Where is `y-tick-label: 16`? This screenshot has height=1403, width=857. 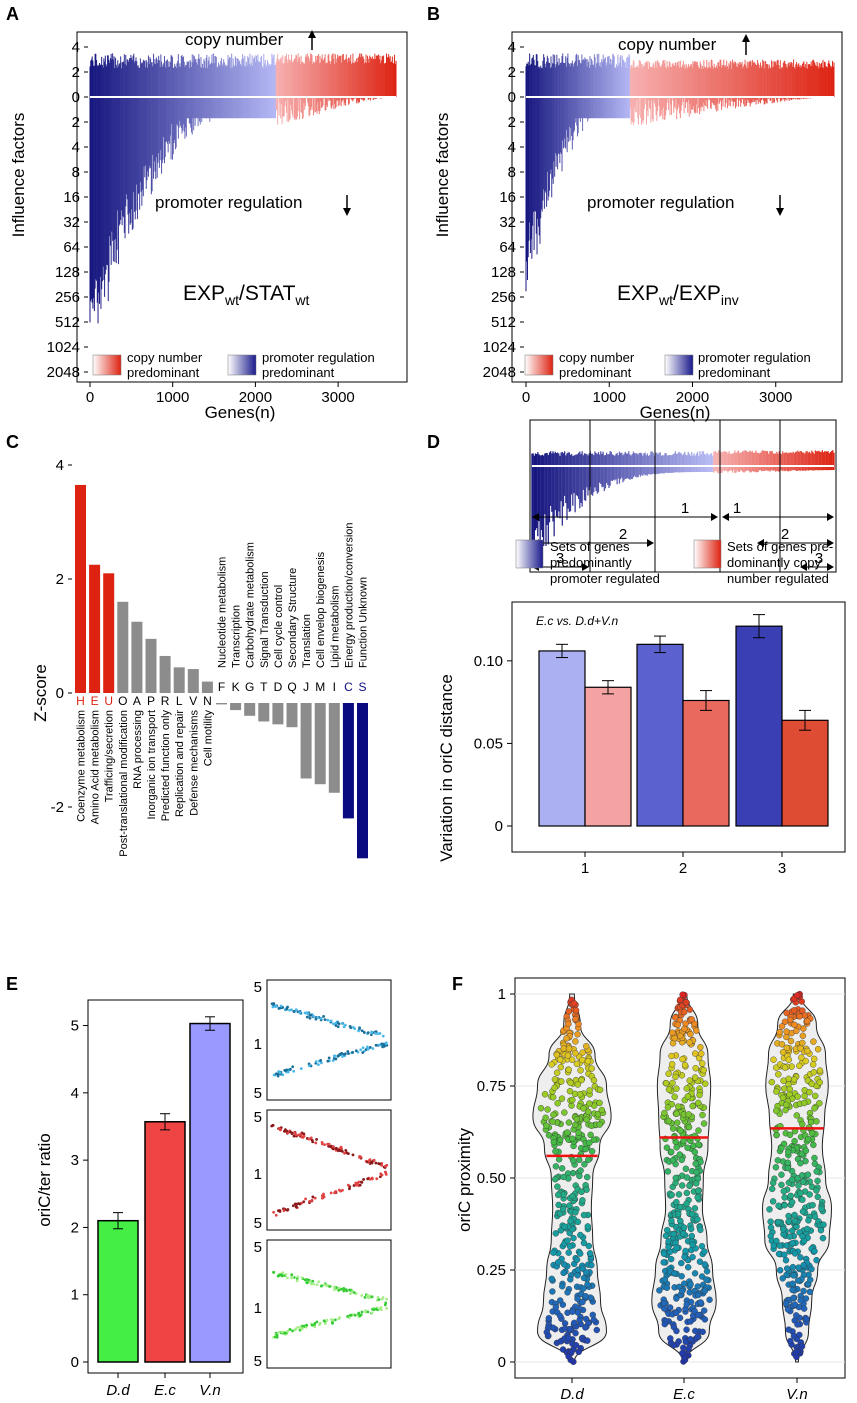 y-tick-label: 16 is located at coordinates (507, 197).